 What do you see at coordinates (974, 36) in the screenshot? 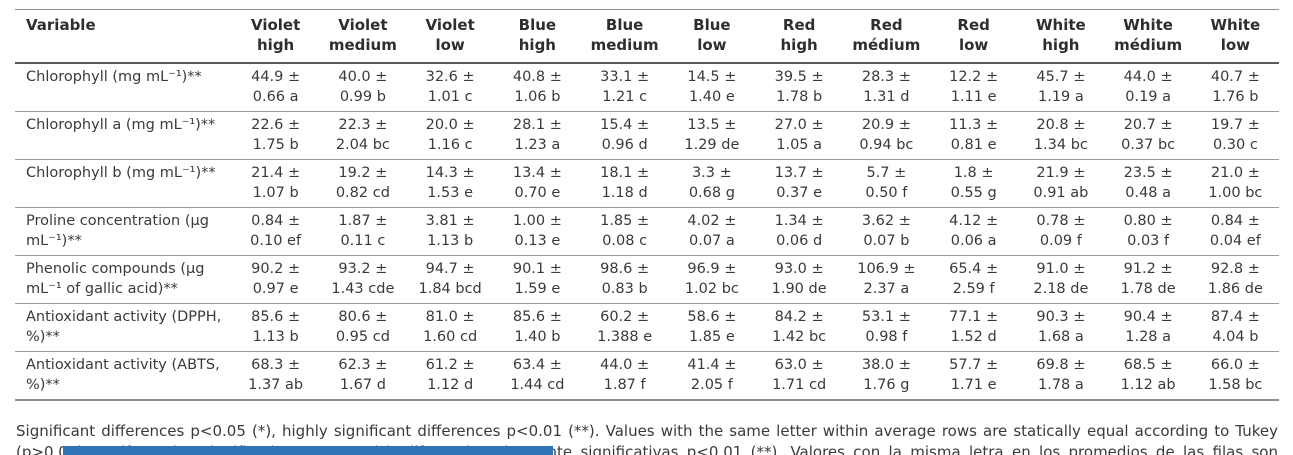
I see `column-header-red-low: Red low` at bounding box center [974, 36].